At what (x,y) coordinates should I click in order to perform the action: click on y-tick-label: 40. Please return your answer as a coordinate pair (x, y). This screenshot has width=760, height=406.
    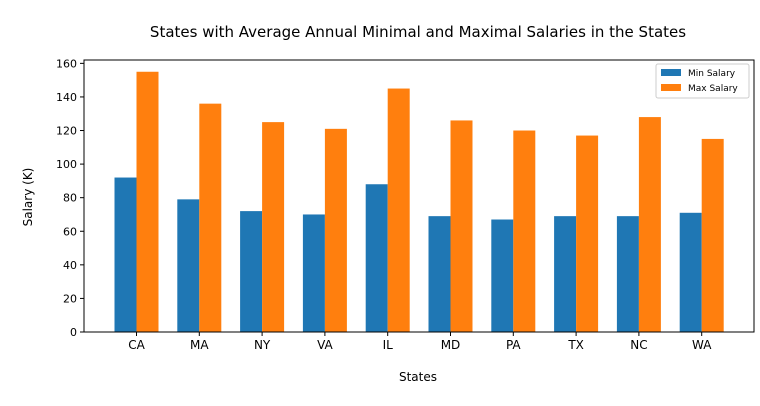
    Looking at the image, I should click on (70, 265).